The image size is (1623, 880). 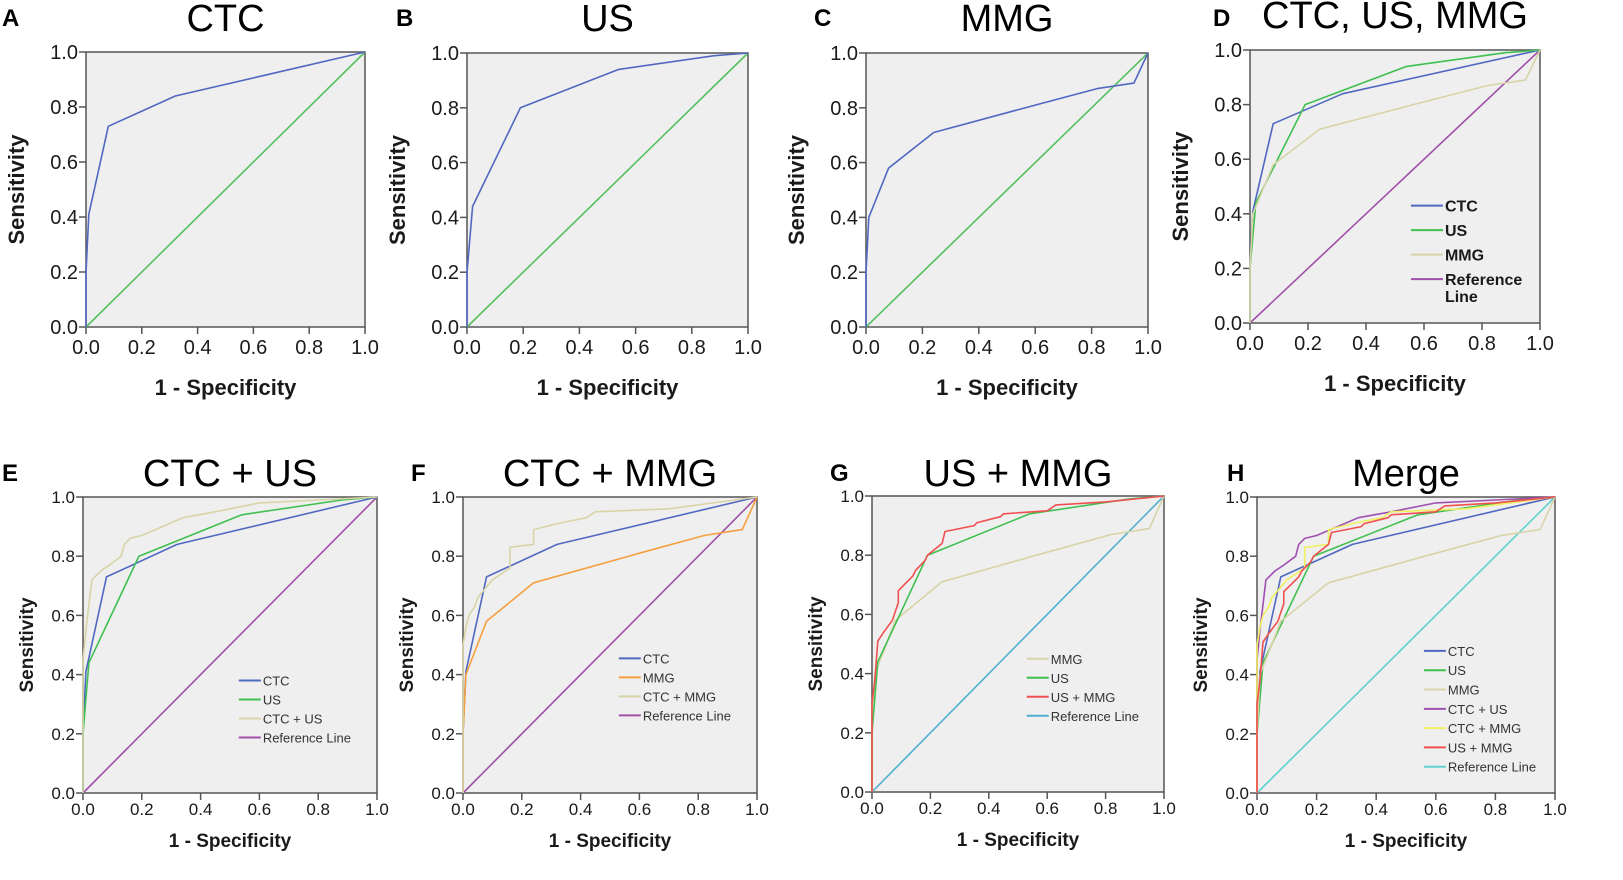 I want to click on panel-letter: H, so click(x=1235, y=473).